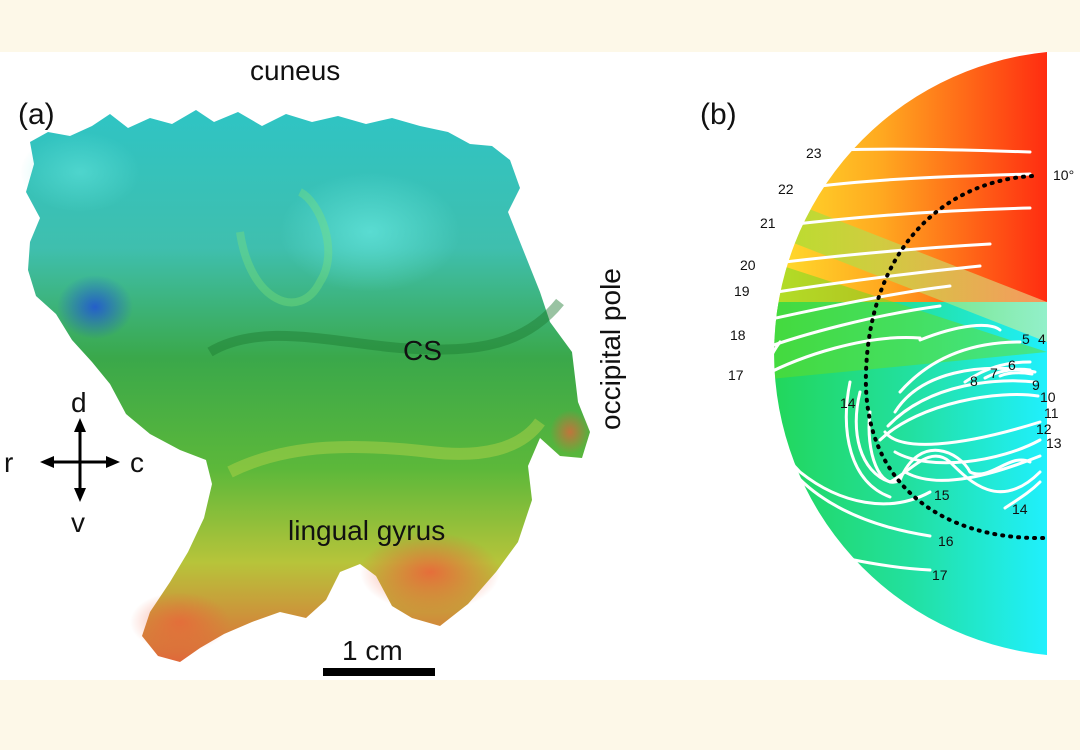 This screenshot has height=750, width=1080. I want to click on contour-label: 23, so click(814, 153).